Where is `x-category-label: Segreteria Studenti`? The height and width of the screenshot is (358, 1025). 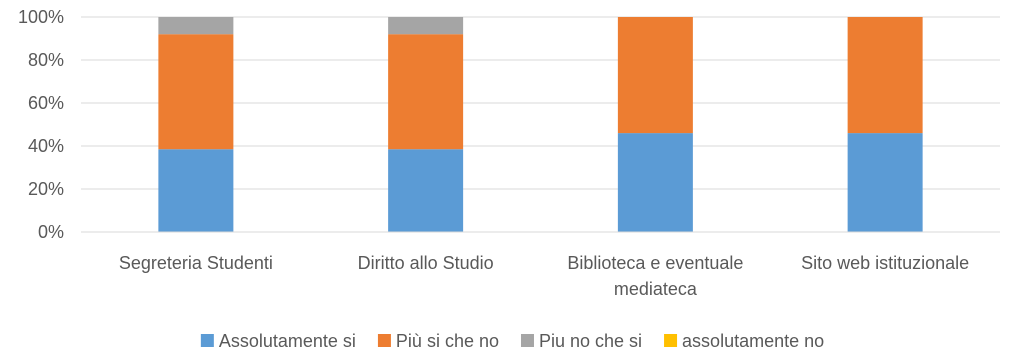
x-category-label: Segreteria Studenti is located at coordinates (196, 263).